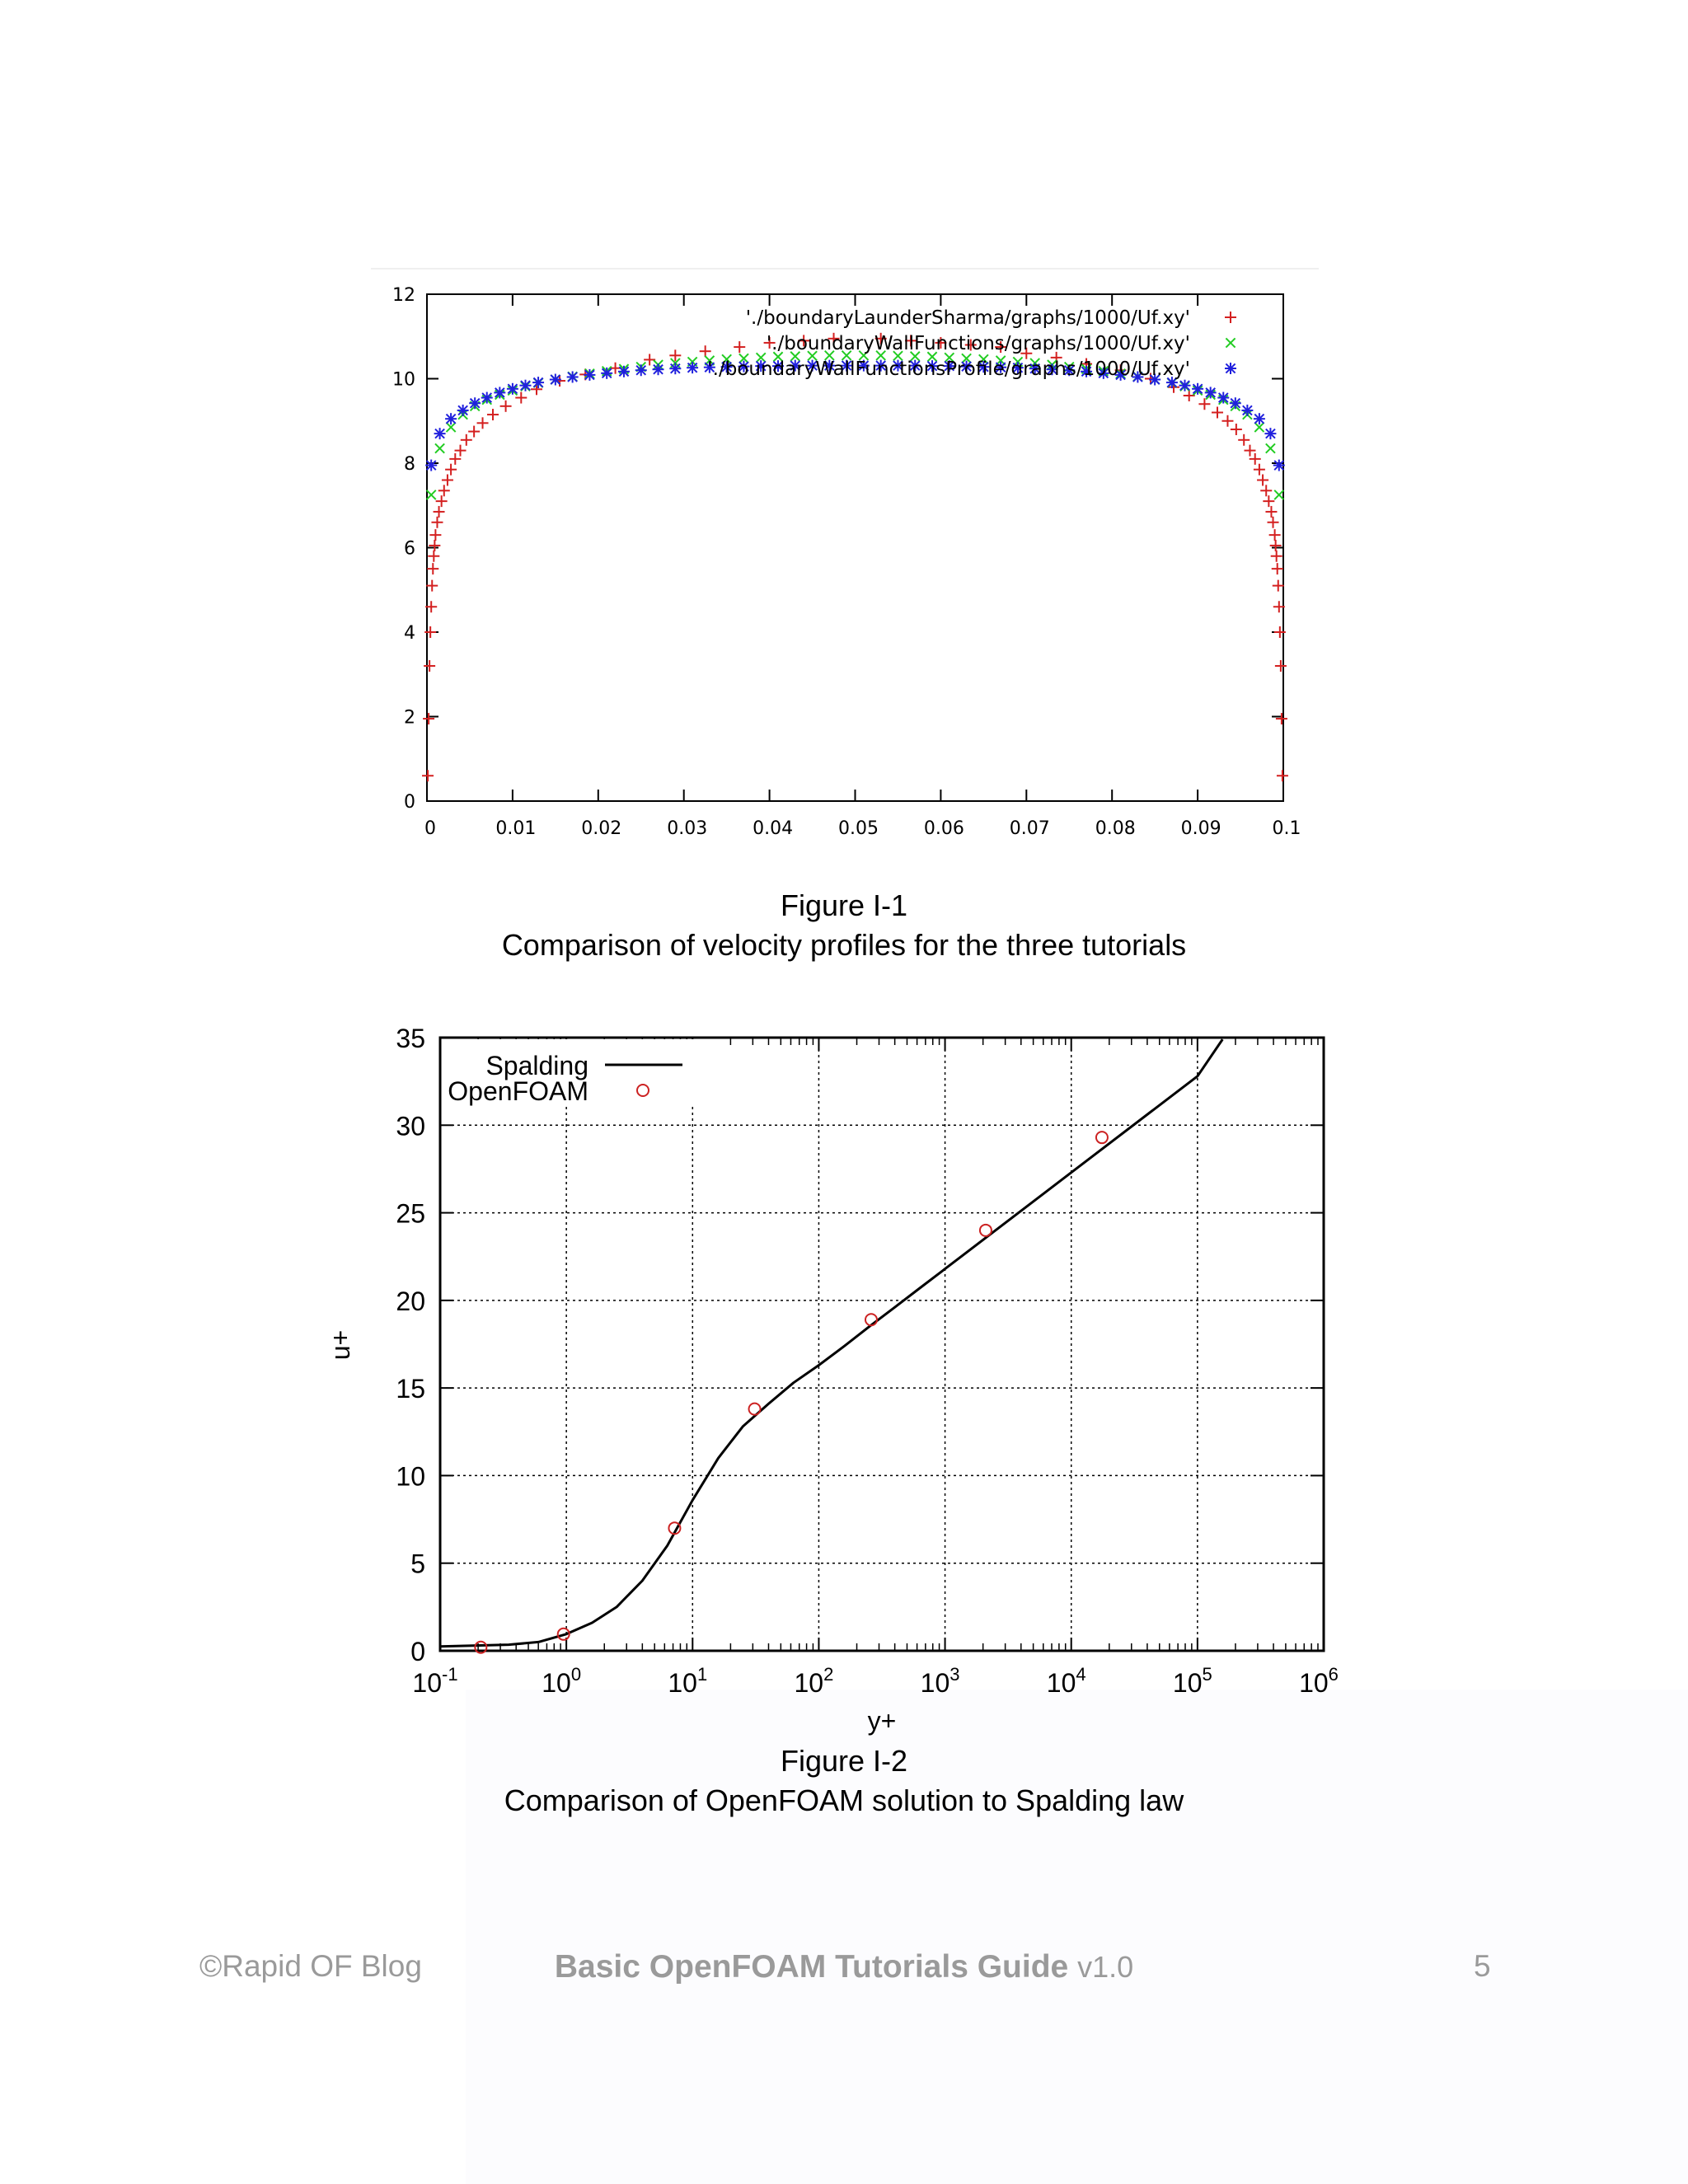  I want to click on chart2-legend-marker-openfoam-ring, so click(642, 1090).